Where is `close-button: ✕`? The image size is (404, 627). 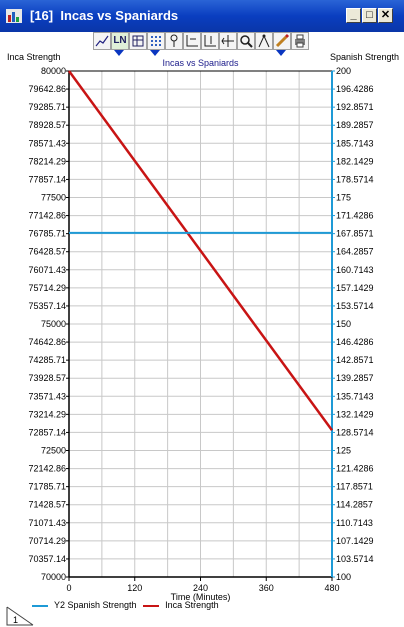
close-button: ✕ is located at coordinates (385, 15).